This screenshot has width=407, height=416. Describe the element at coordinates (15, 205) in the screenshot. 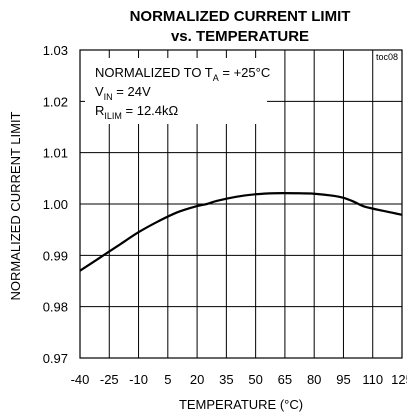

I see `y-axis-label: NORMALIZED CURRENT LIMIT` at that location.